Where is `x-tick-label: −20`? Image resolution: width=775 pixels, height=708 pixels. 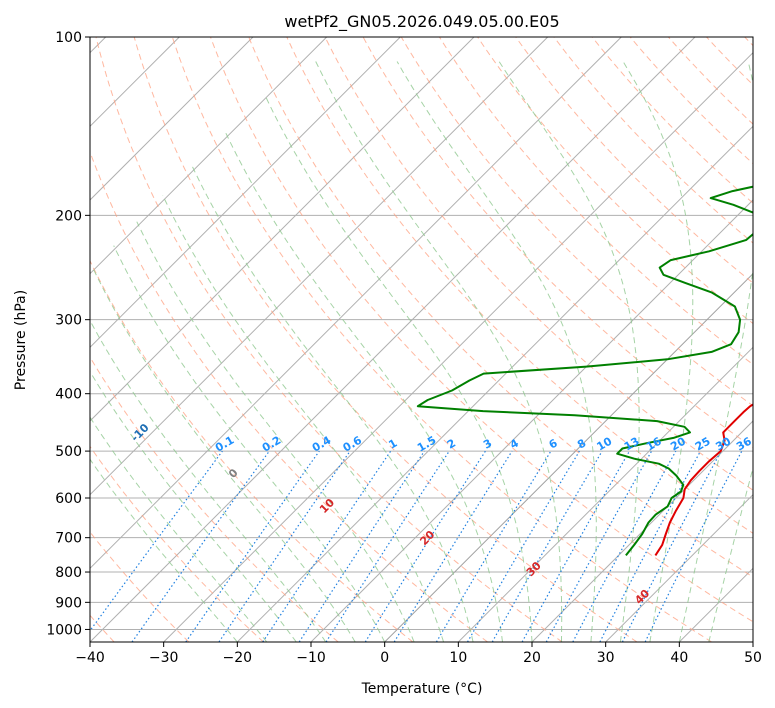 x-tick-label: −20 is located at coordinates (238, 658).